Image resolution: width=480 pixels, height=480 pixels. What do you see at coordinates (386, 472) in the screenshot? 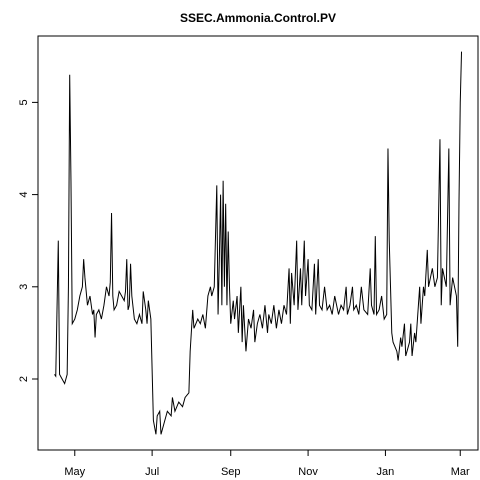
I see `x-tick-label: Jan` at bounding box center [386, 472].